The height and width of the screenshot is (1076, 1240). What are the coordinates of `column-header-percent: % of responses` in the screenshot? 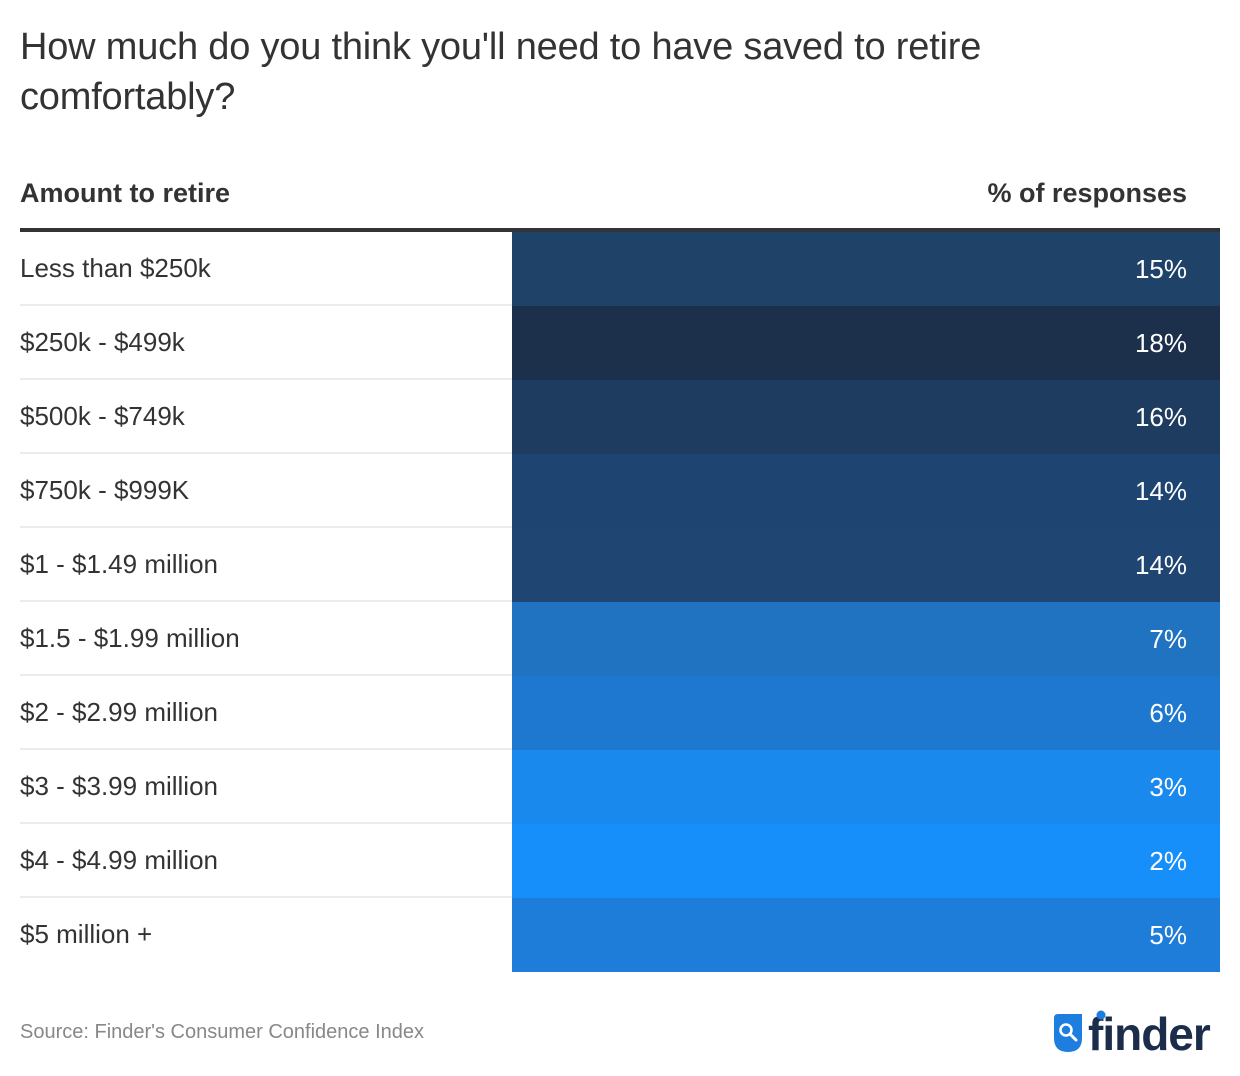 It's located at (1087, 193).